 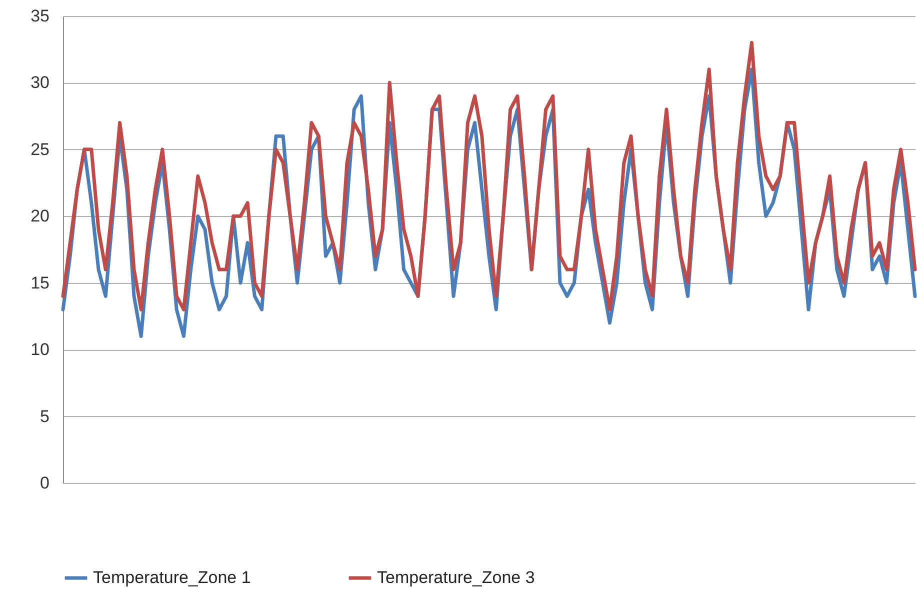 What do you see at coordinates (40, 350) in the screenshot?
I see `y-tick-label: 10` at bounding box center [40, 350].